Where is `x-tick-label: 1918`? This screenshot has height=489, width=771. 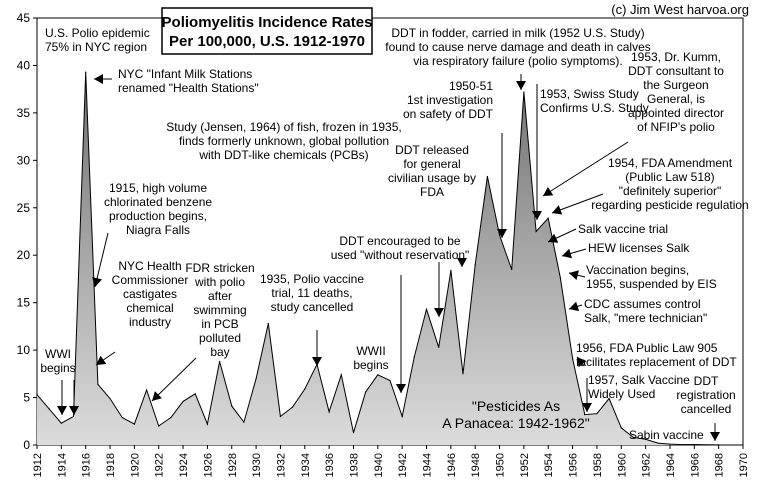
x-tick-label: 1918 is located at coordinates (111, 465).